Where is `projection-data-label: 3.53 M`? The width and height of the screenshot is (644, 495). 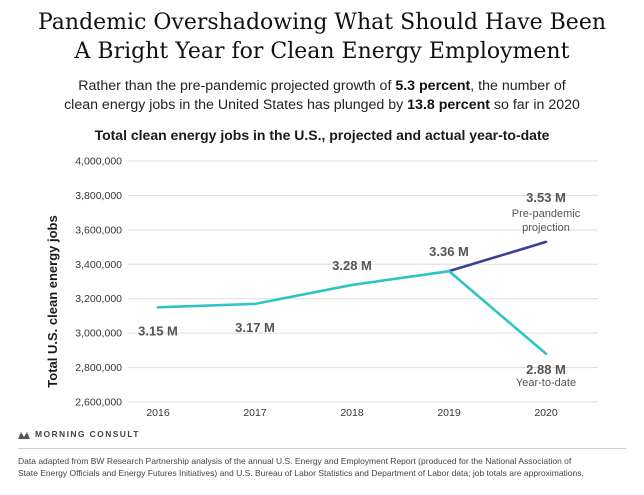
projection-data-label: 3.53 M is located at coordinates (546, 197).